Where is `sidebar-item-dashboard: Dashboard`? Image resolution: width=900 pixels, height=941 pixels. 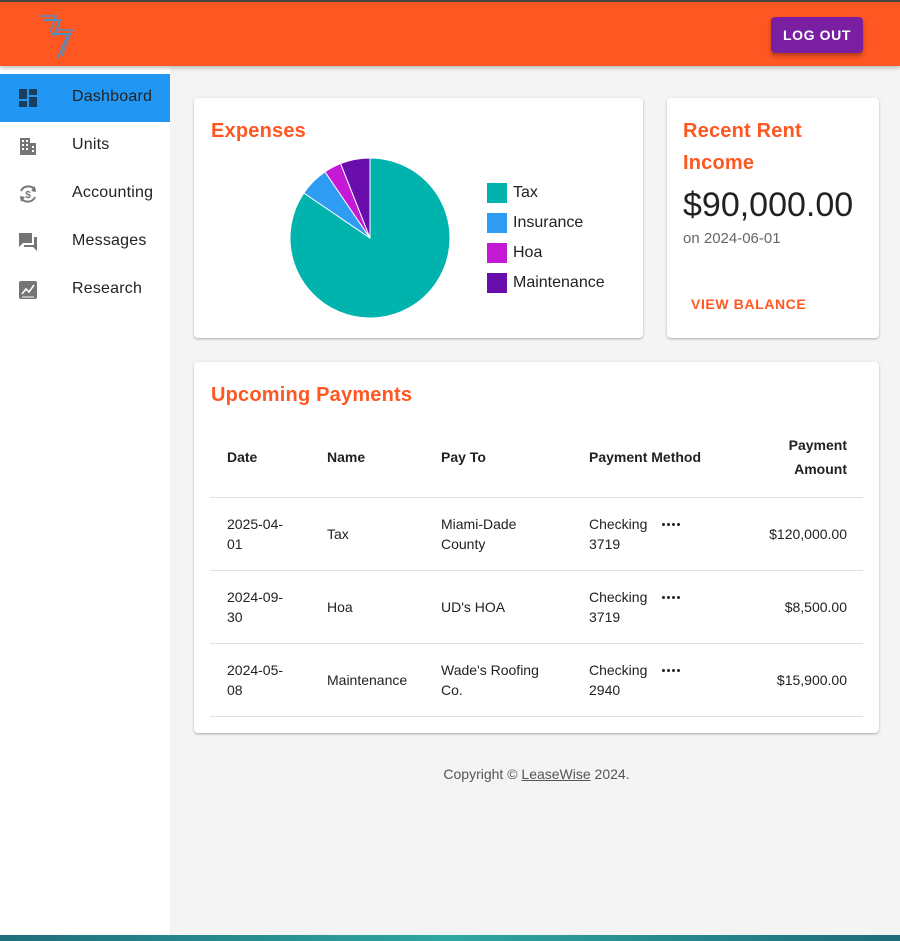 sidebar-item-dashboard: Dashboard is located at coordinates (85, 98).